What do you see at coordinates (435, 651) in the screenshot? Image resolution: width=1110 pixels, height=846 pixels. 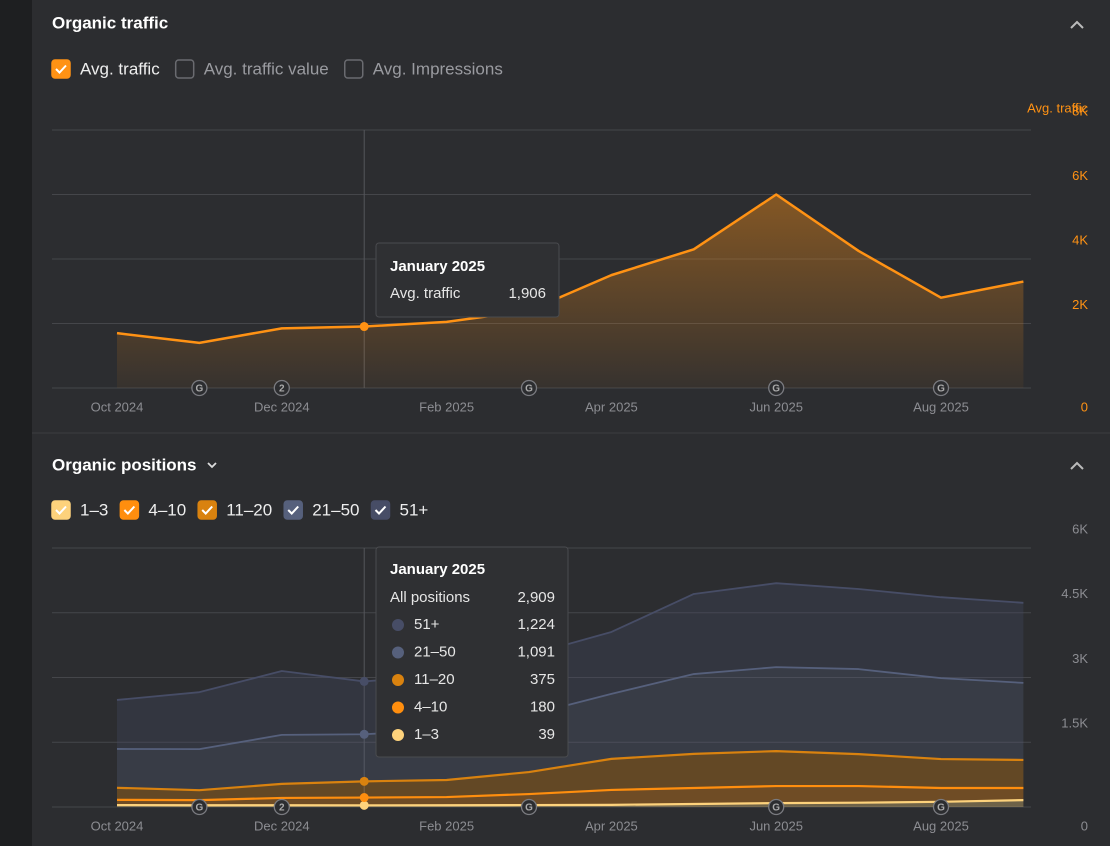 I see `tooltip-label: 21–50` at bounding box center [435, 651].